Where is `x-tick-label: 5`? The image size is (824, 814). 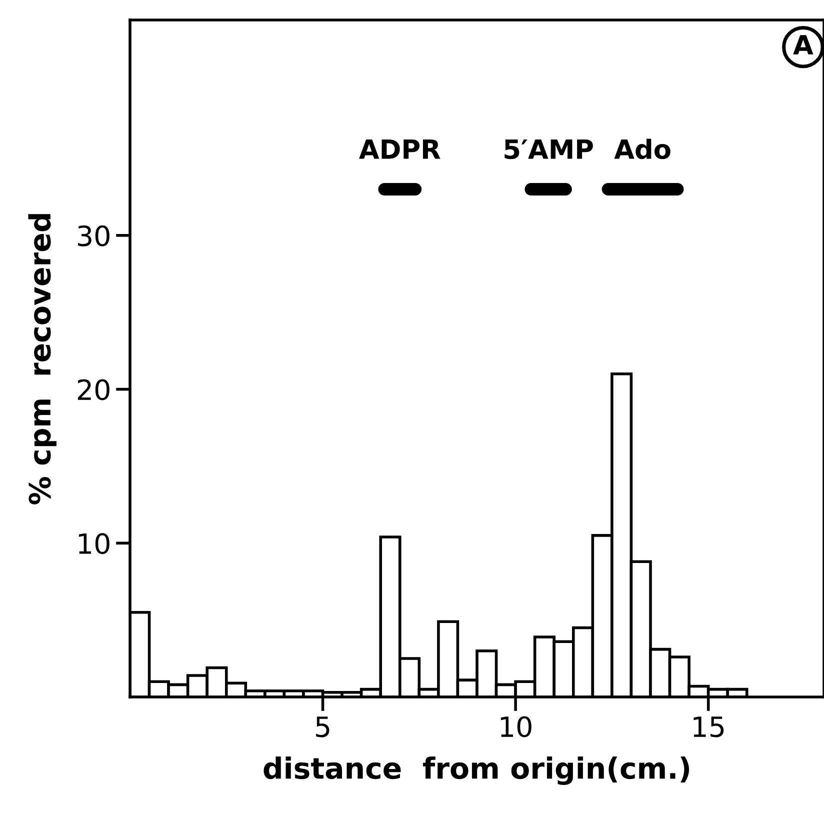 x-tick-label: 5 is located at coordinates (323, 727).